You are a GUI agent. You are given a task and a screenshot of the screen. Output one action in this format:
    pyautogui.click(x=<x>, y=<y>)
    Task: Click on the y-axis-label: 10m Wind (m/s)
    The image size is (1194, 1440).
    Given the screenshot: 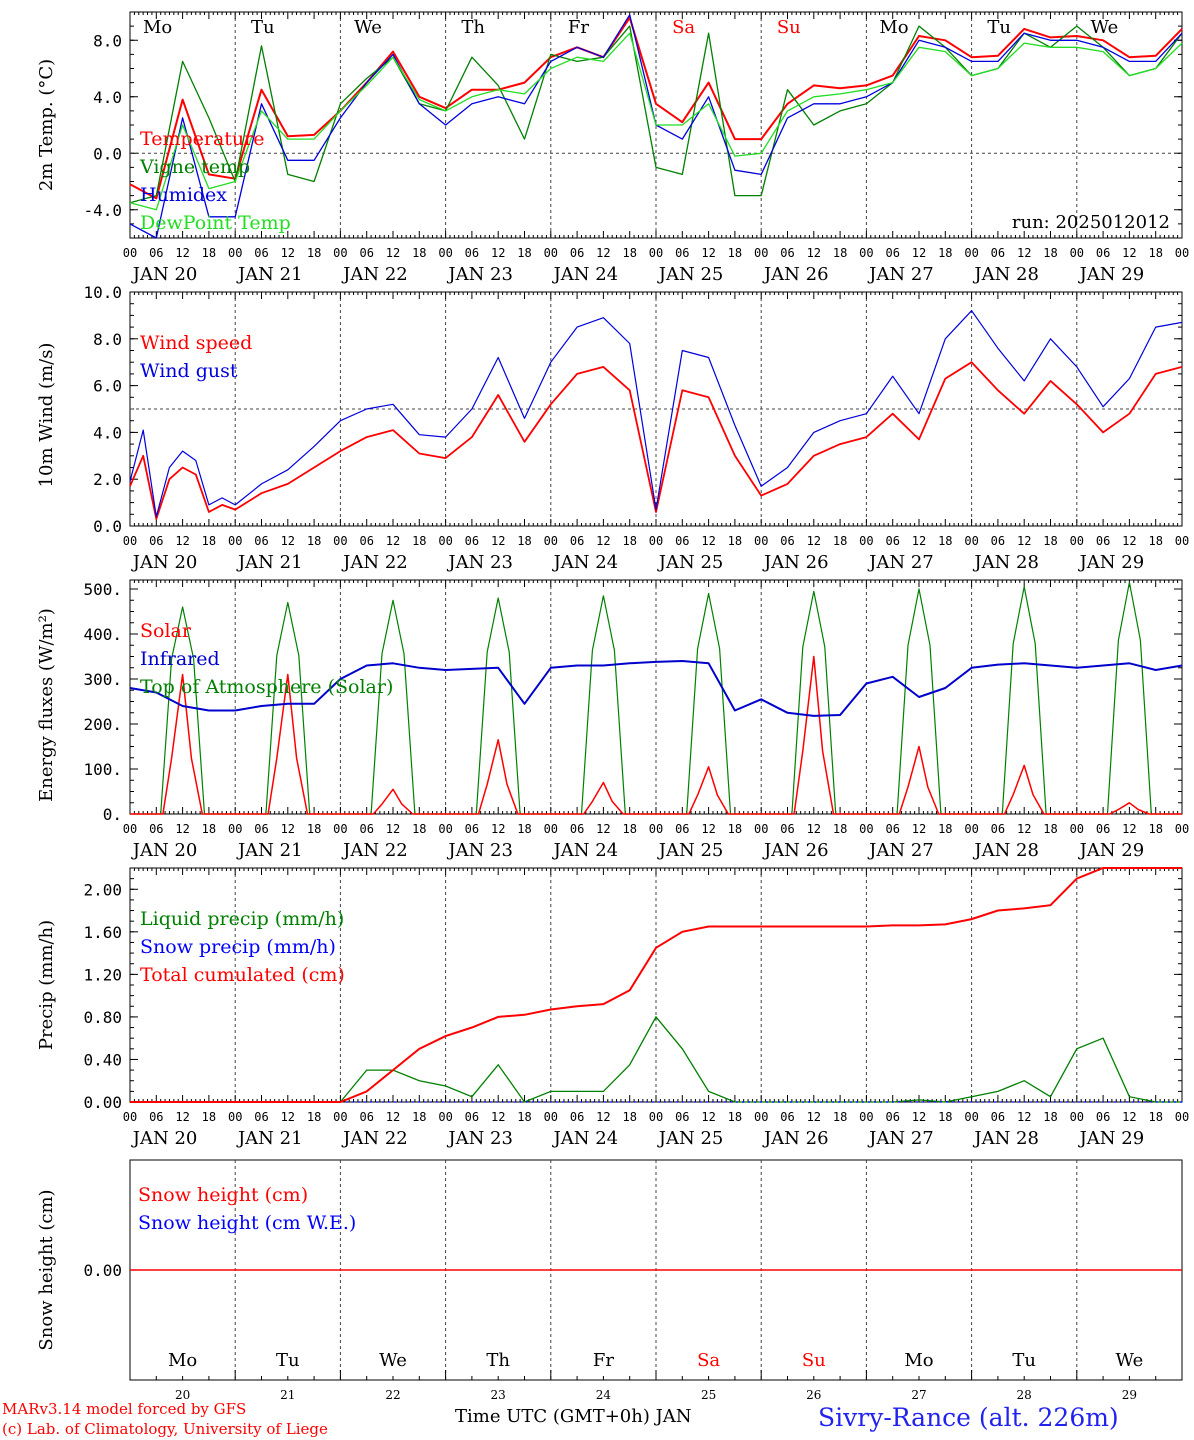 What is the action you would take?
    pyautogui.click(x=46, y=415)
    